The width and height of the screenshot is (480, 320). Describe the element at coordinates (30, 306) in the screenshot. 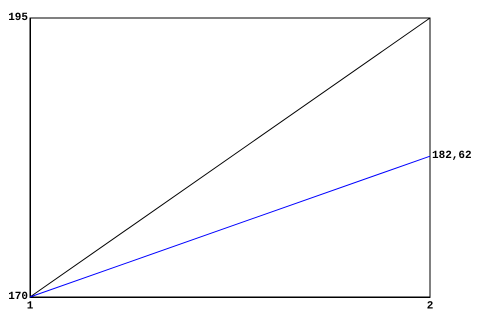

I see `x-tick-label: 1` at that location.